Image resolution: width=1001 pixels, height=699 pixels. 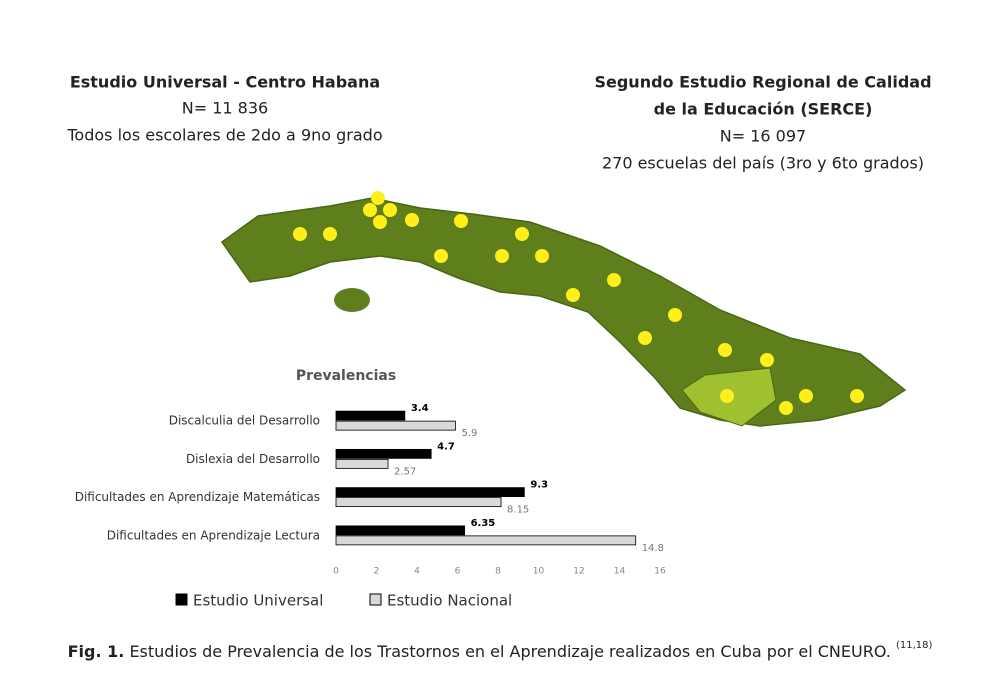 What do you see at coordinates (762, 82) in the screenshot?
I see `right-title: Segundo Estudio Regional de Calidad` at bounding box center [762, 82].